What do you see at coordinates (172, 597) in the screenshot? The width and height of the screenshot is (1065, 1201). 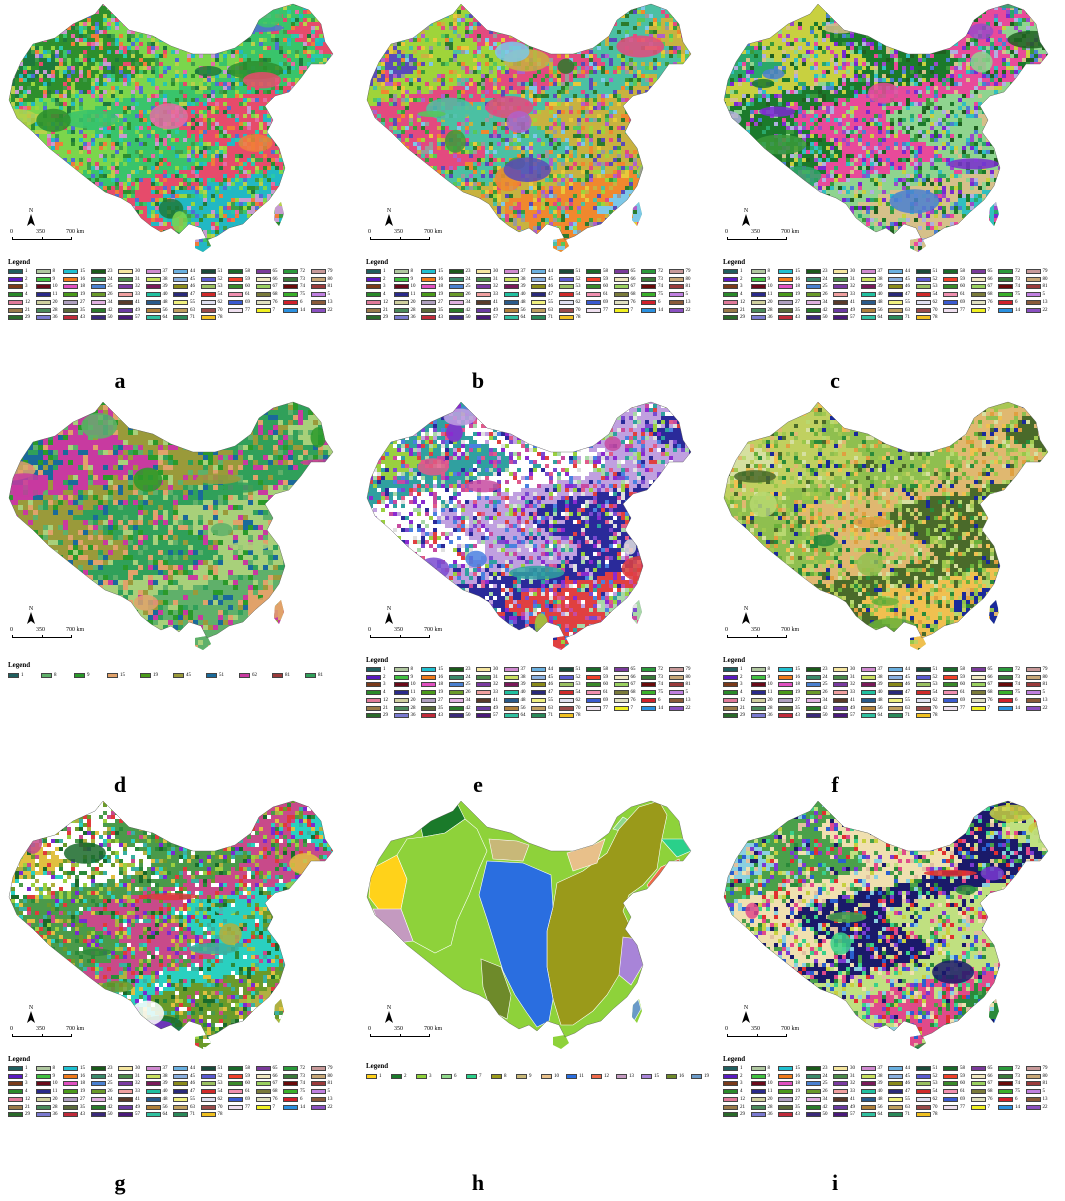 I see `figure-panel-d: N 0 350 700 km Legend 1 8 9 15 19 45 51 62 81 81 d` at bounding box center [172, 597].